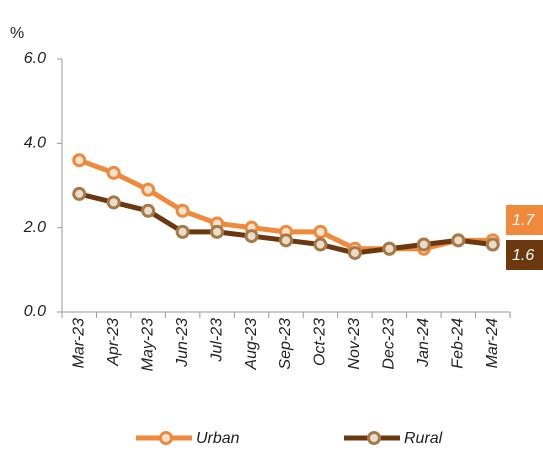 This screenshot has height=464, width=543. I want to click on y-tick-label: 4.0, so click(35, 143).